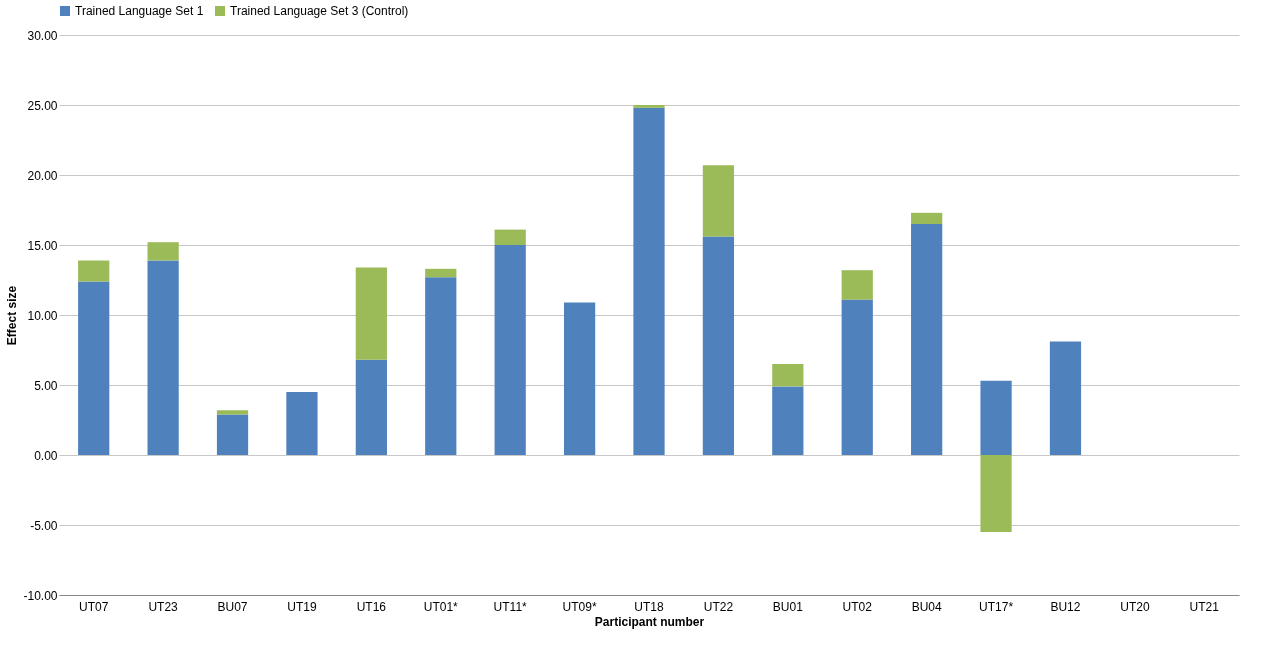 The width and height of the screenshot is (1275, 650). What do you see at coordinates (718, 606) in the screenshot?
I see `x-tick-label: UT22` at bounding box center [718, 606].